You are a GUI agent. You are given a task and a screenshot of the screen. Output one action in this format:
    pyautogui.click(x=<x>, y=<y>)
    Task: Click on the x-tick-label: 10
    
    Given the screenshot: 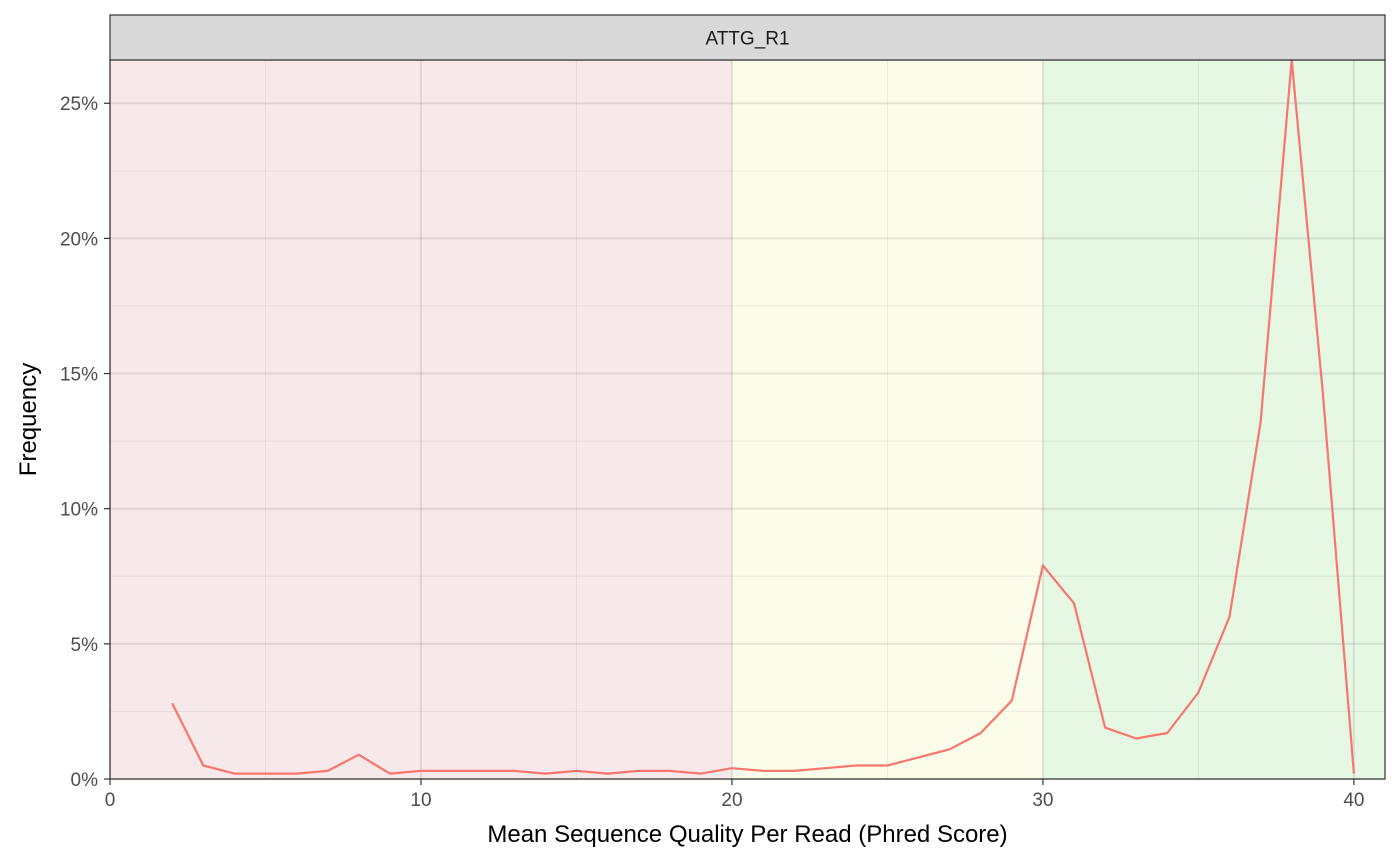 What is the action you would take?
    pyautogui.click(x=420, y=800)
    